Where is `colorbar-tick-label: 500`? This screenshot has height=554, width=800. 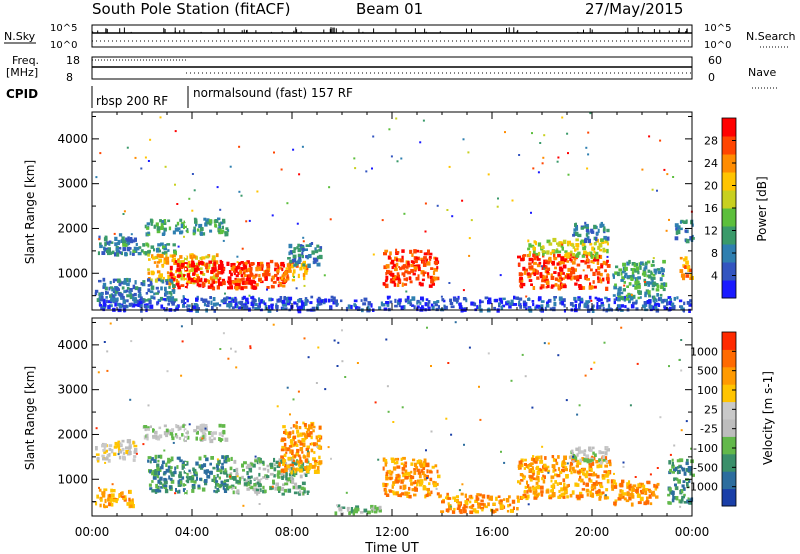 colorbar-tick-label: 500 is located at coordinates (707, 371).